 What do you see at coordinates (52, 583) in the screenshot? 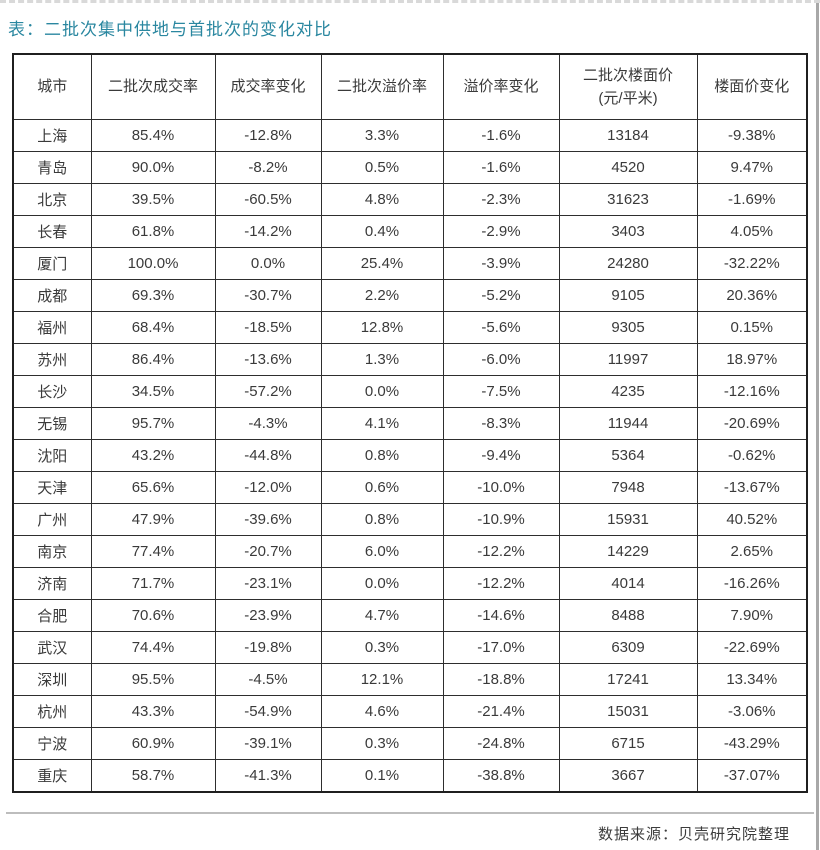
I see `city-cell: 济南` at bounding box center [52, 583].